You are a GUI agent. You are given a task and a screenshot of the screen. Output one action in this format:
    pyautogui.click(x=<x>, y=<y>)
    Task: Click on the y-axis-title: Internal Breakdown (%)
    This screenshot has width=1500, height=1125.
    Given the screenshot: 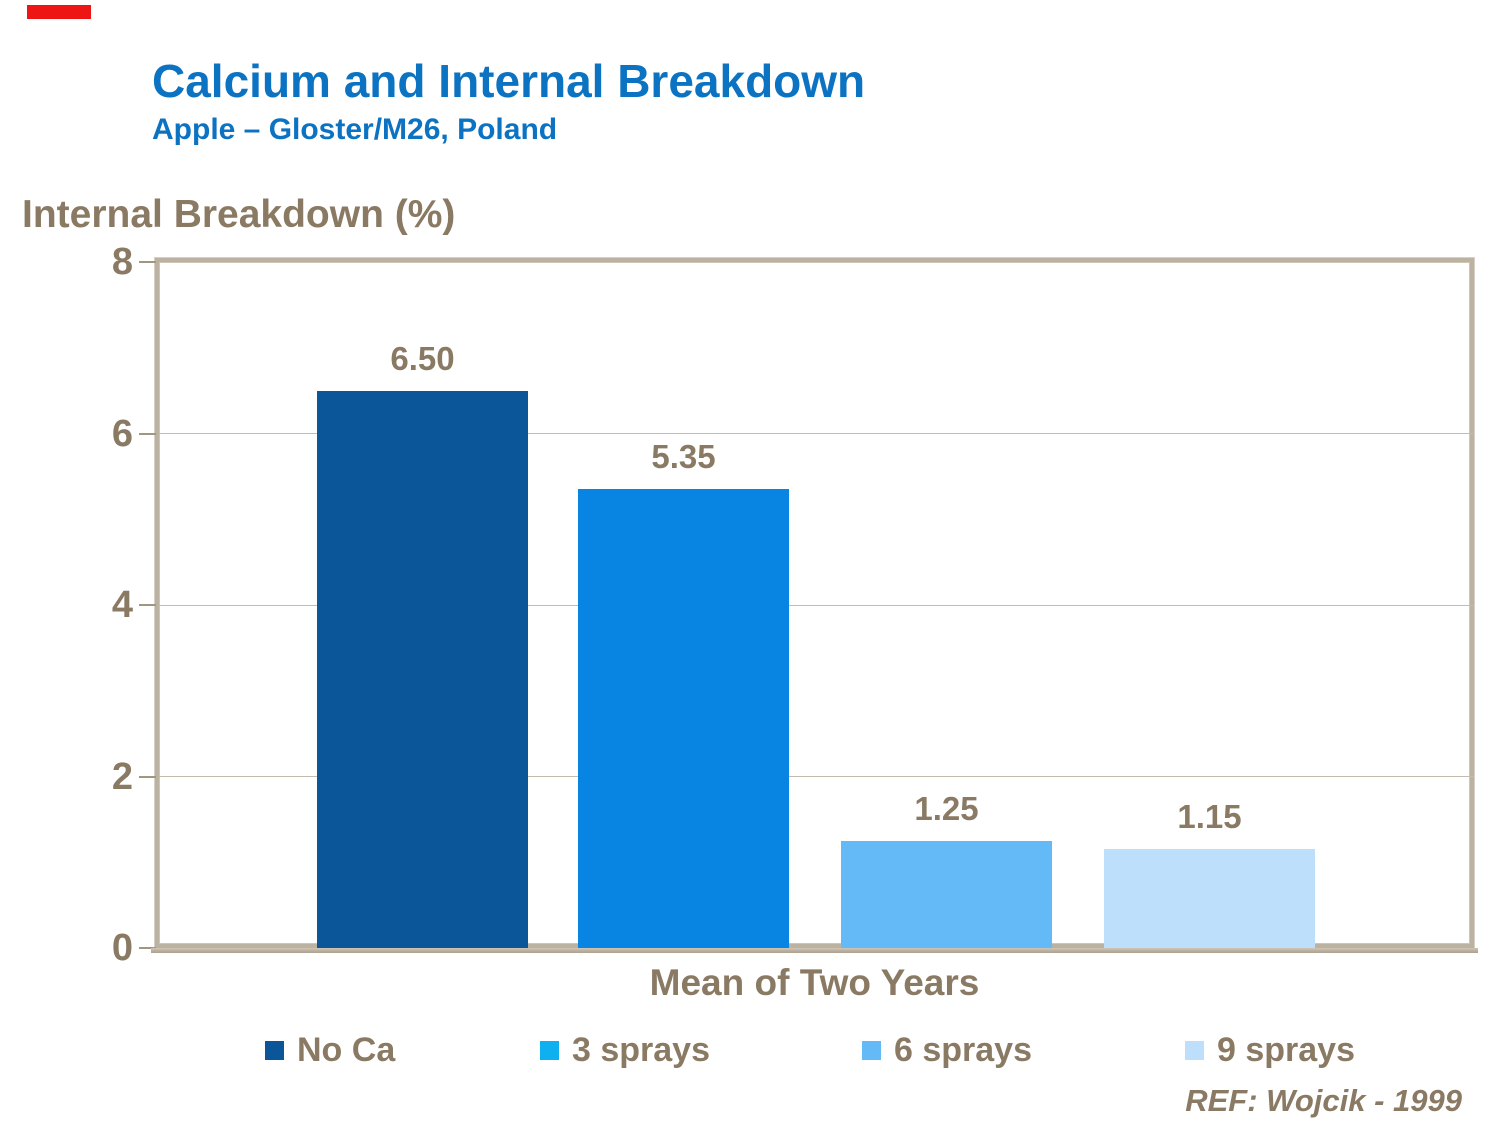 What is the action you would take?
    pyautogui.click(x=239, y=214)
    